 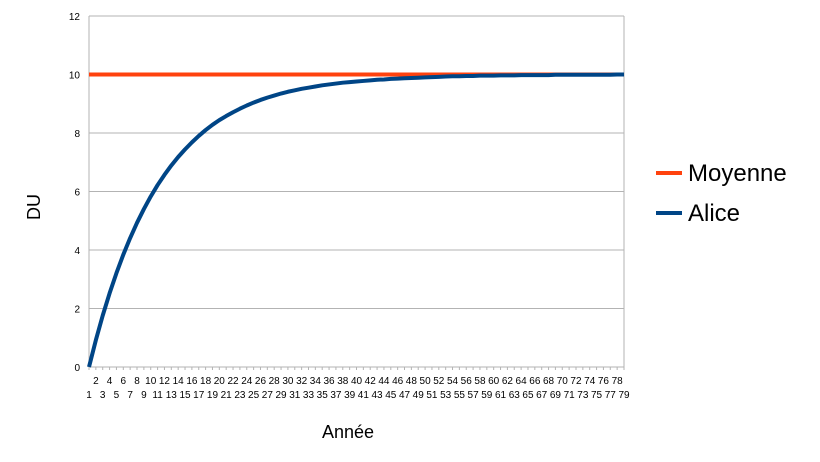 I want to click on y-tick-label: 4, so click(x=77, y=251).